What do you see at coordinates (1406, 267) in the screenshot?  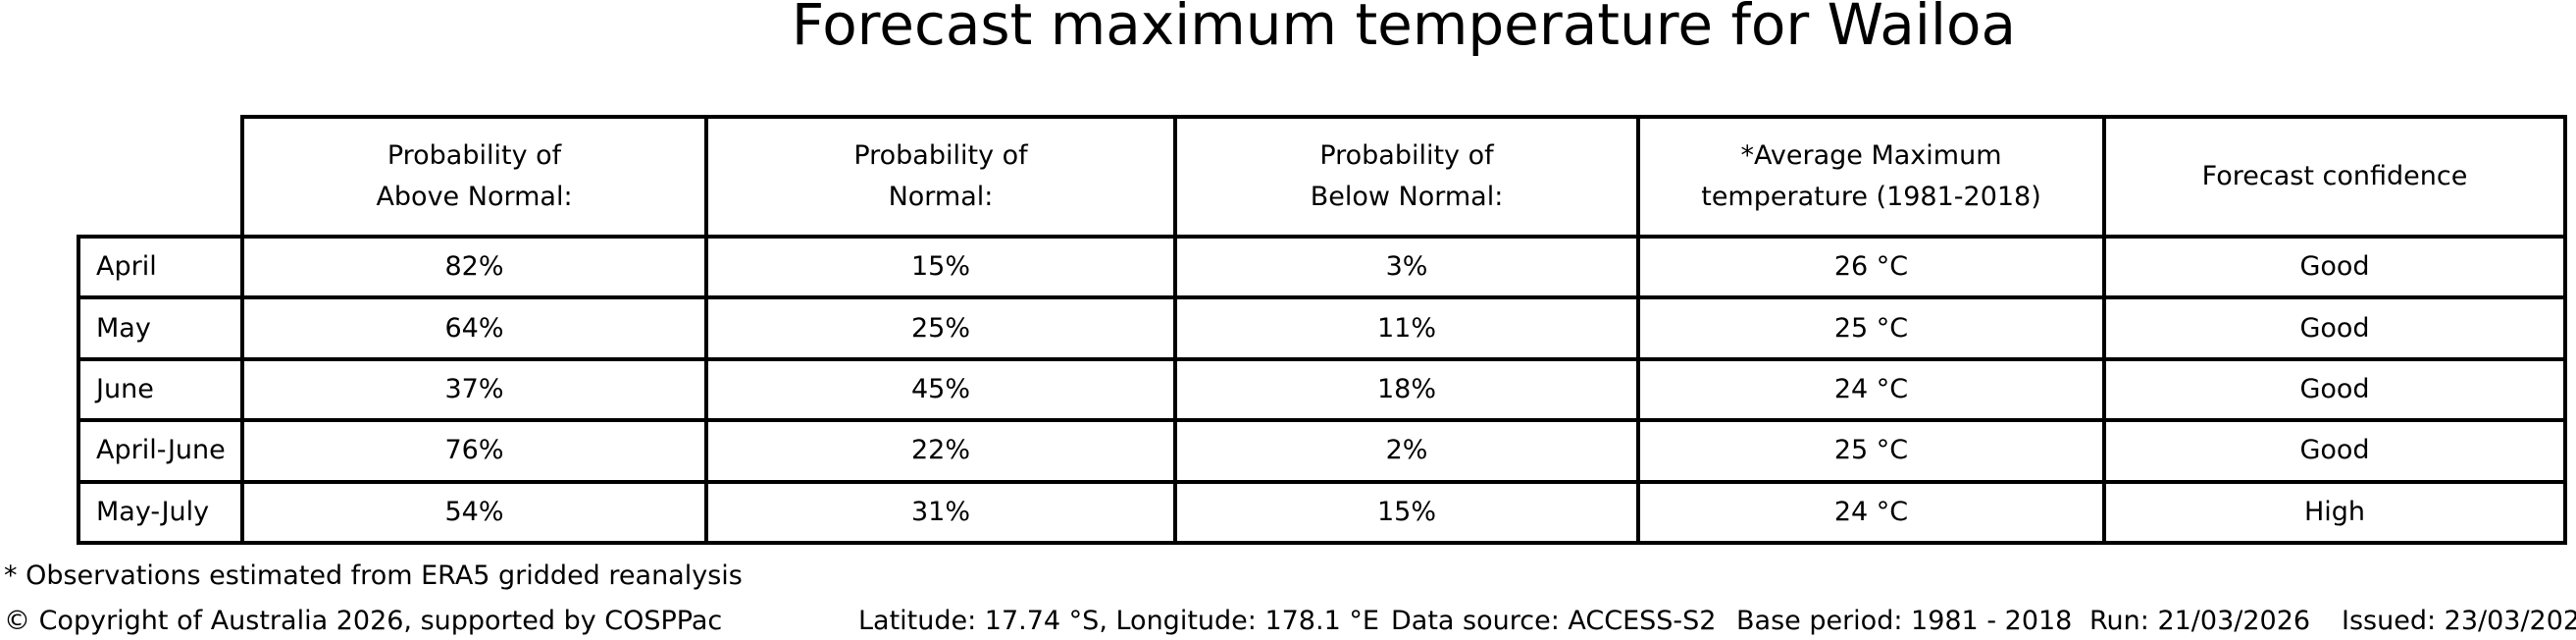 I see `april-prob-below: 3%` at bounding box center [1406, 267].